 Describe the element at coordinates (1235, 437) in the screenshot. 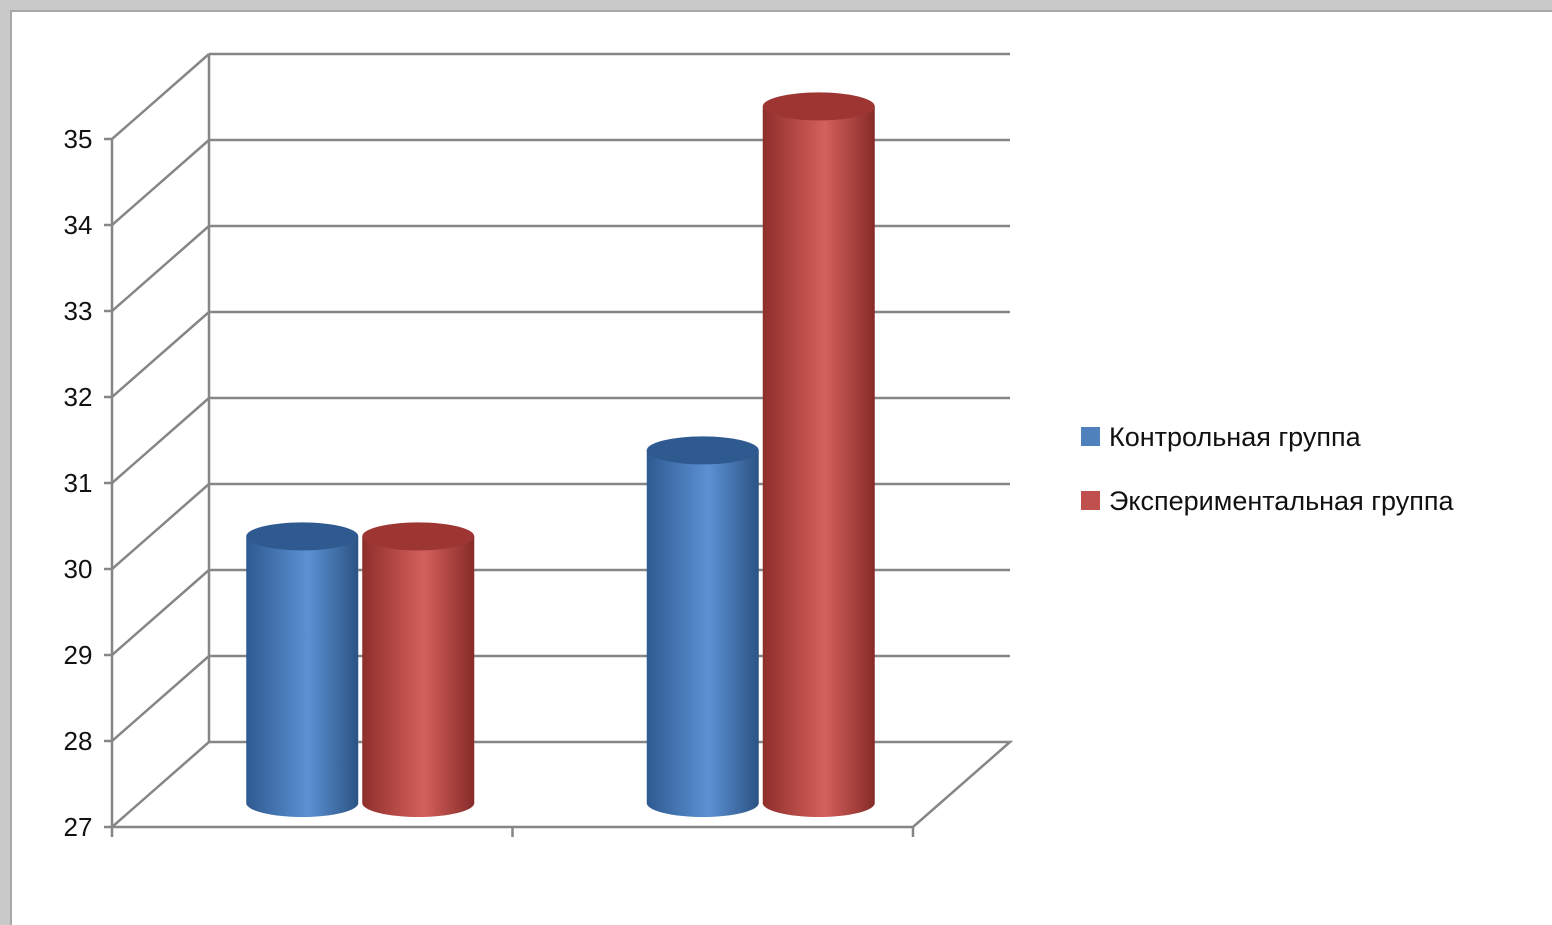

I see `legend-label: Контрольная группа` at that location.